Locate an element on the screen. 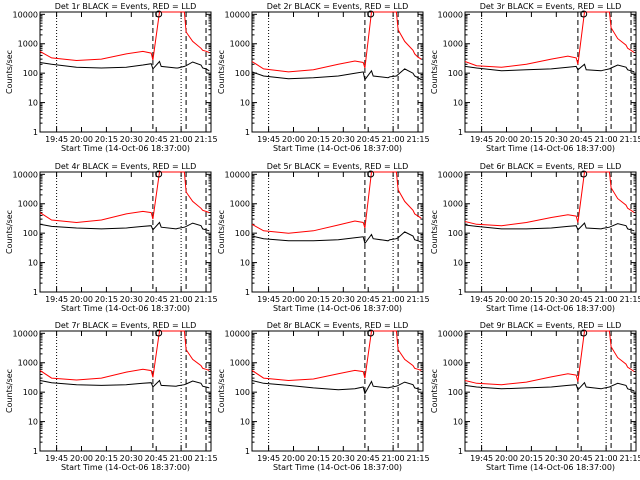  chart-title: Det 6r BLACK = Events, RED = LLD is located at coordinates (551, 166).